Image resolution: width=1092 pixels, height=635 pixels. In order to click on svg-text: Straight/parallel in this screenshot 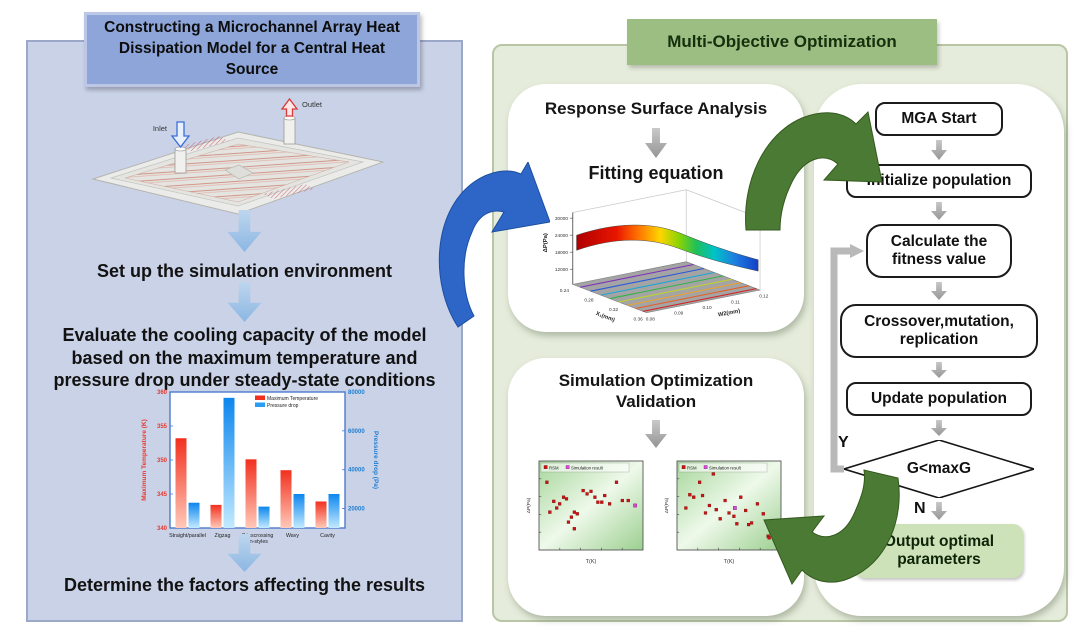, I will do `click(187, 536)`.